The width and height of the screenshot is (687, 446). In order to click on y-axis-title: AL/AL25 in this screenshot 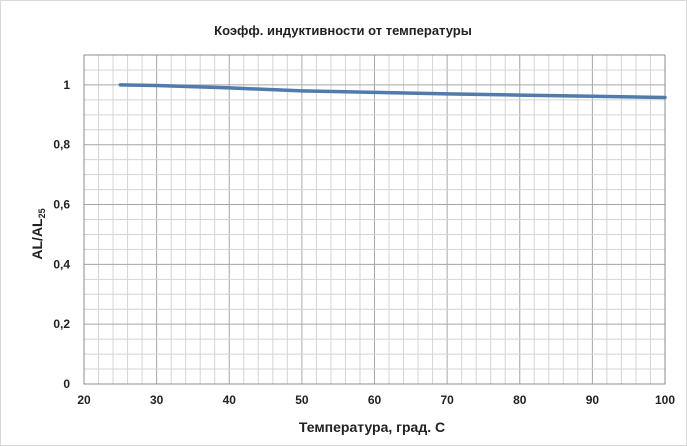, I will do `click(38, 233)`.